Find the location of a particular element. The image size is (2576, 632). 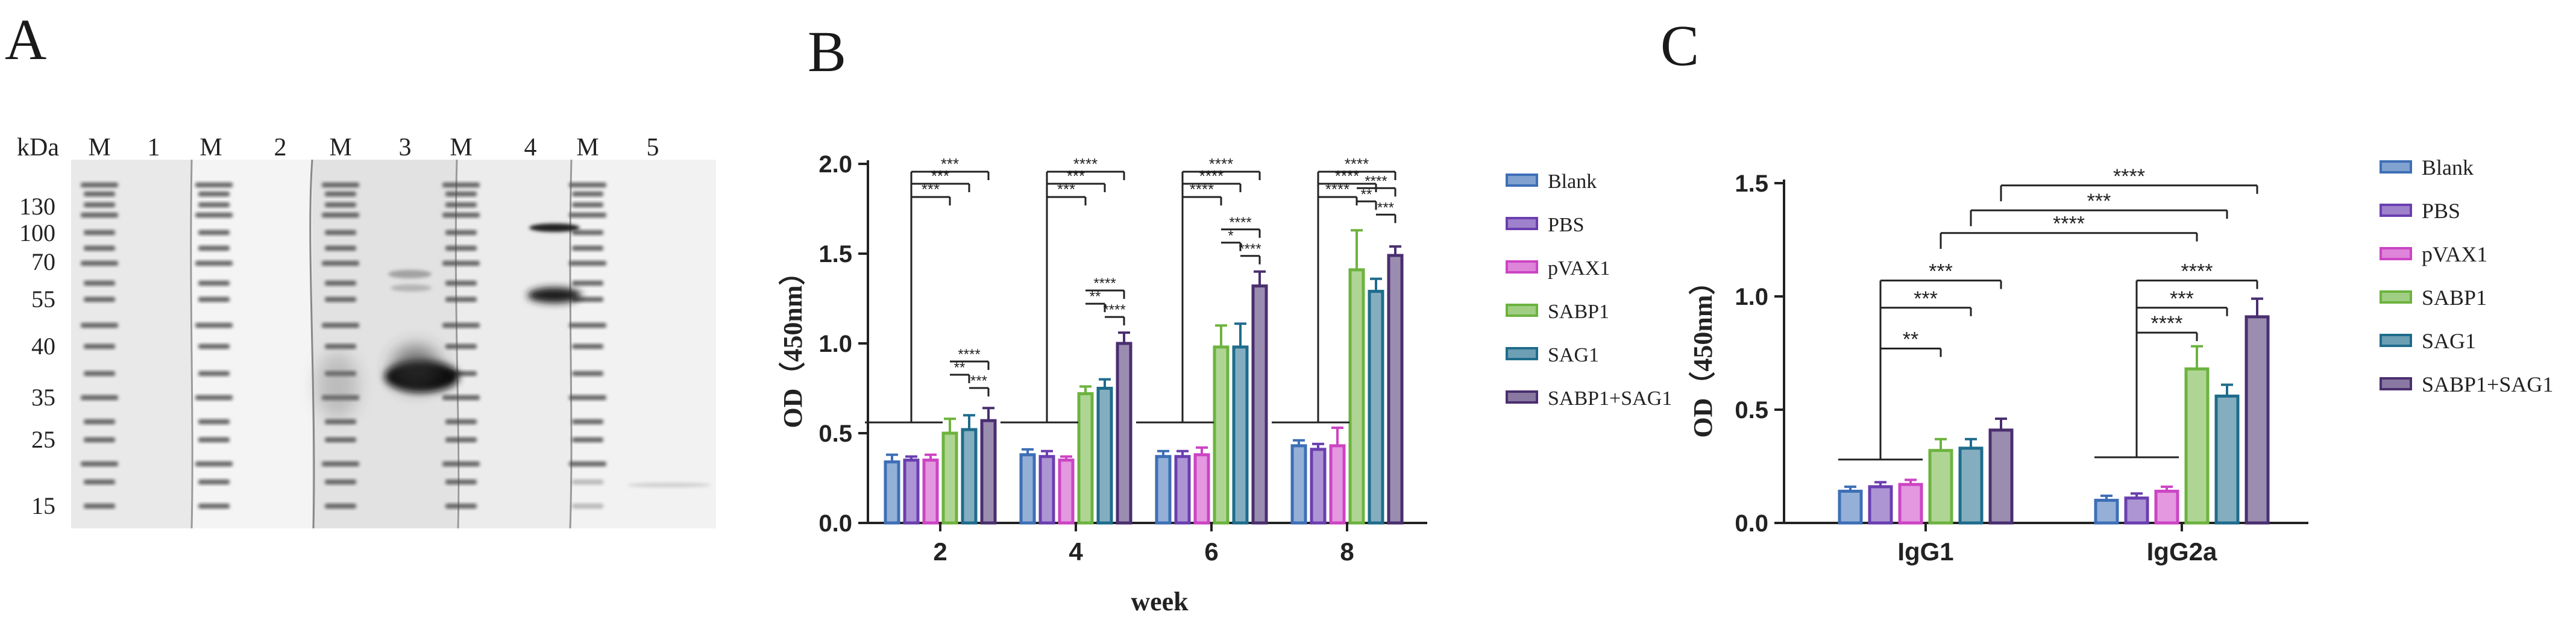

x-tick-label: 2 is located at coordinates (940, 551).